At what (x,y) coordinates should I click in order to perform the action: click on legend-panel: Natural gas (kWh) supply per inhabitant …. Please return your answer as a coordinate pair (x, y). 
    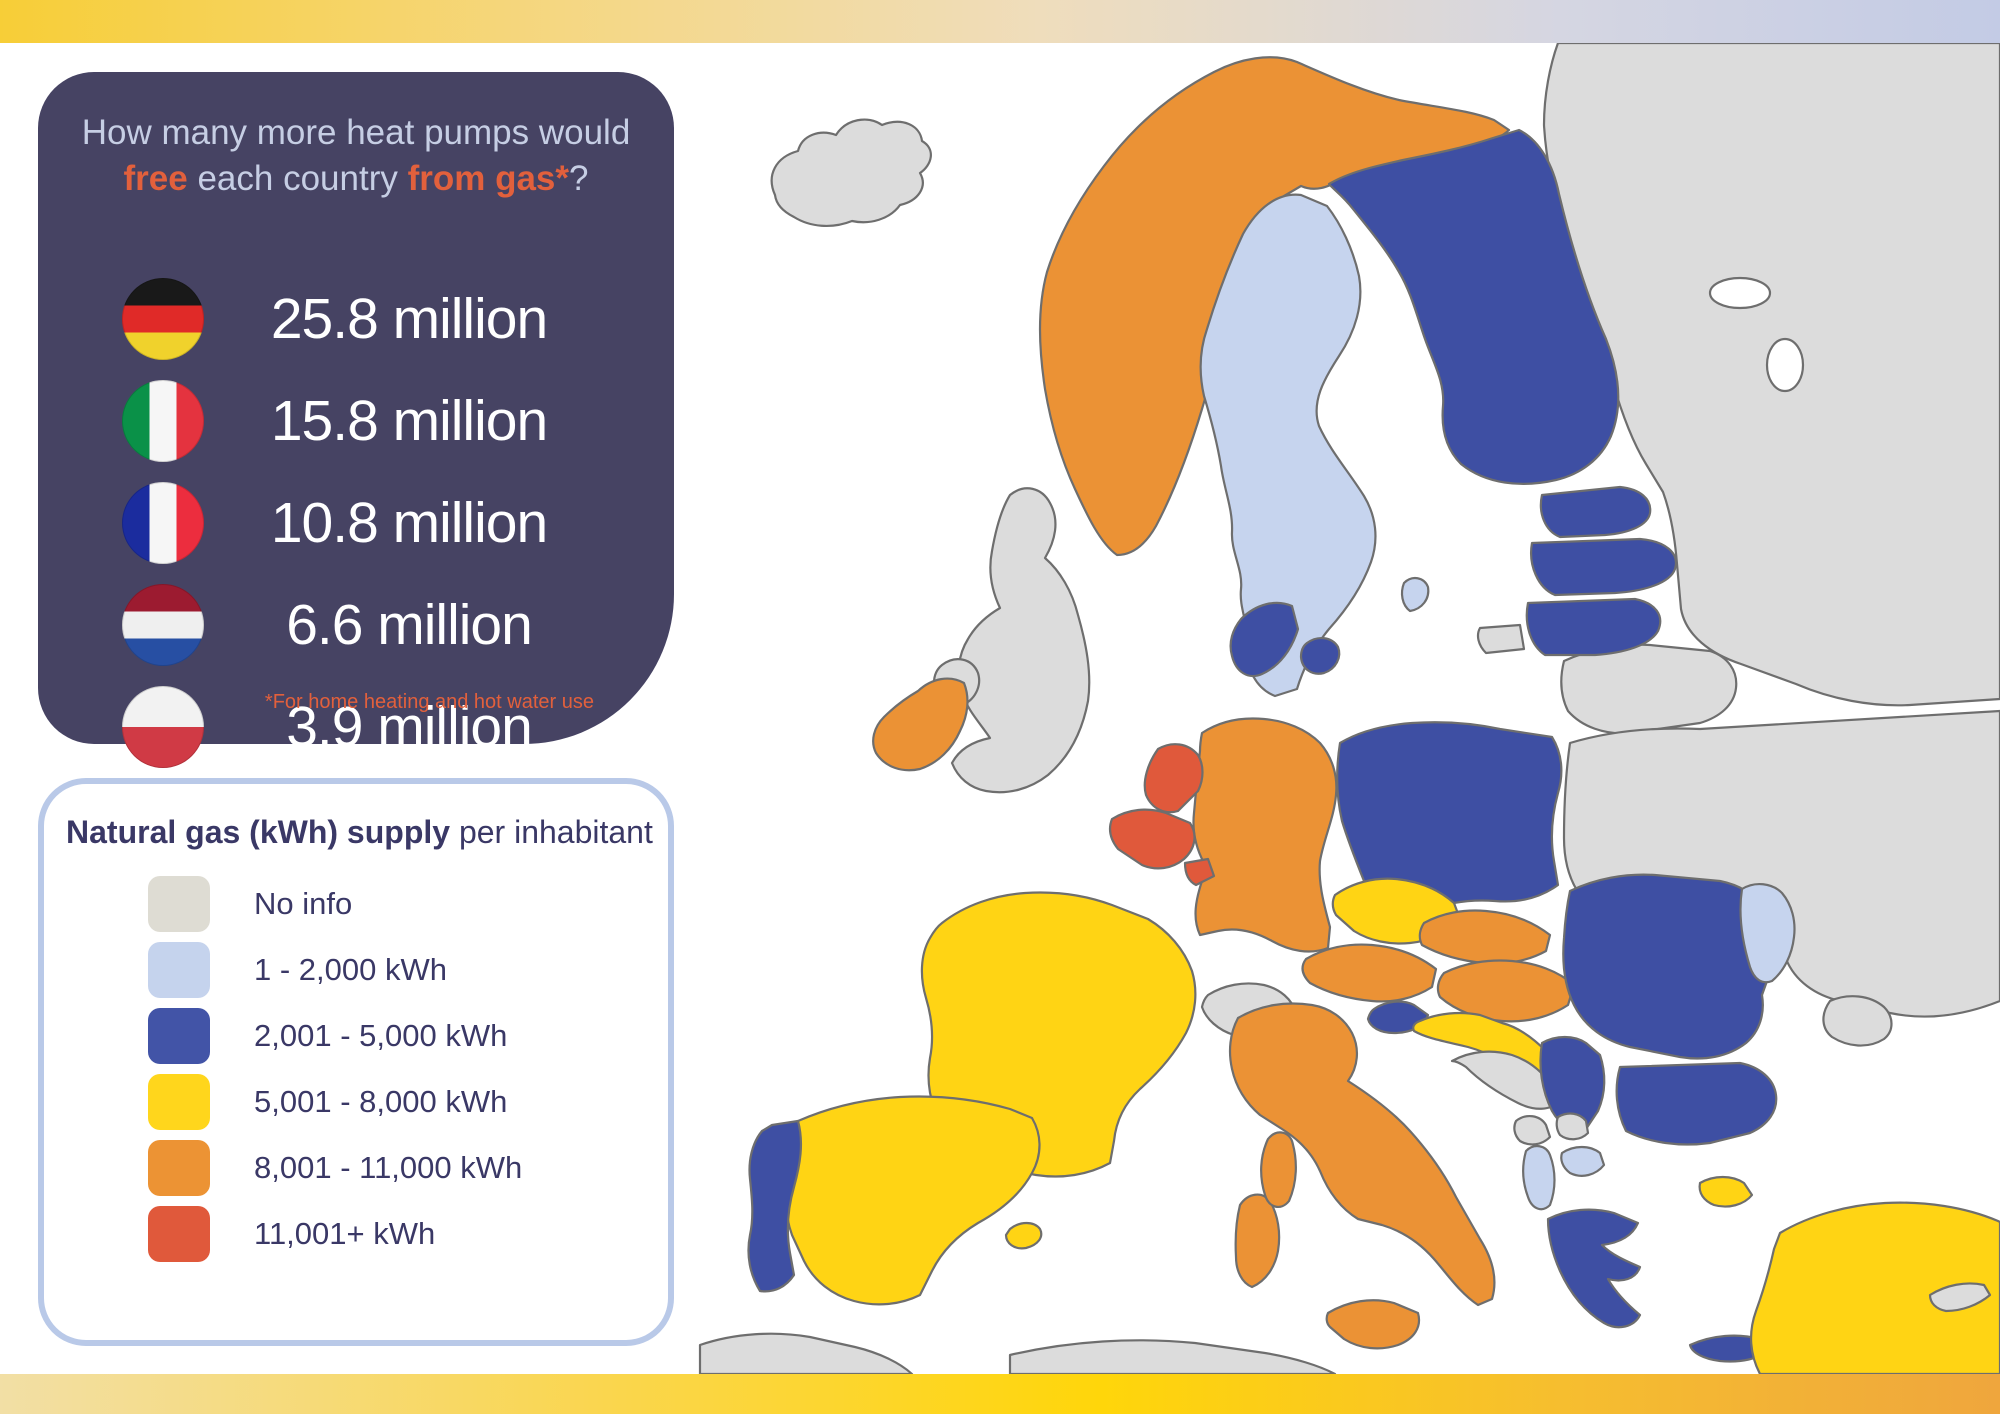
    Looking at the image, I should click on (356, 1062).